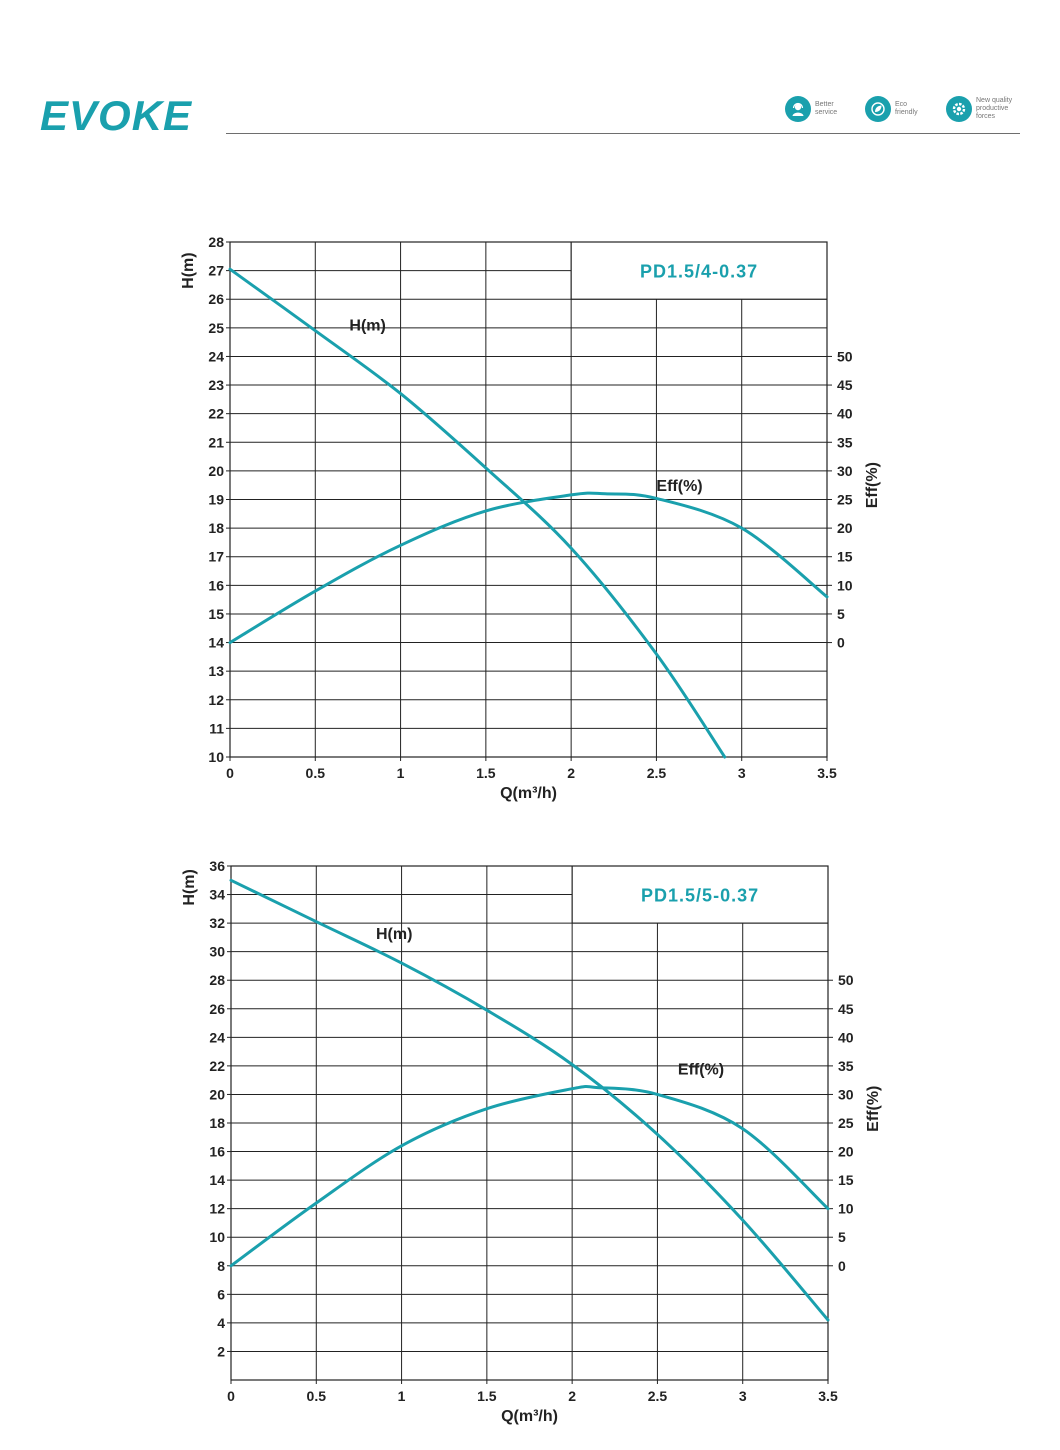 The width and height of the screenshot is (1060, 1450). I want to click on badge-label: Eco friendly, so click(906, 108).